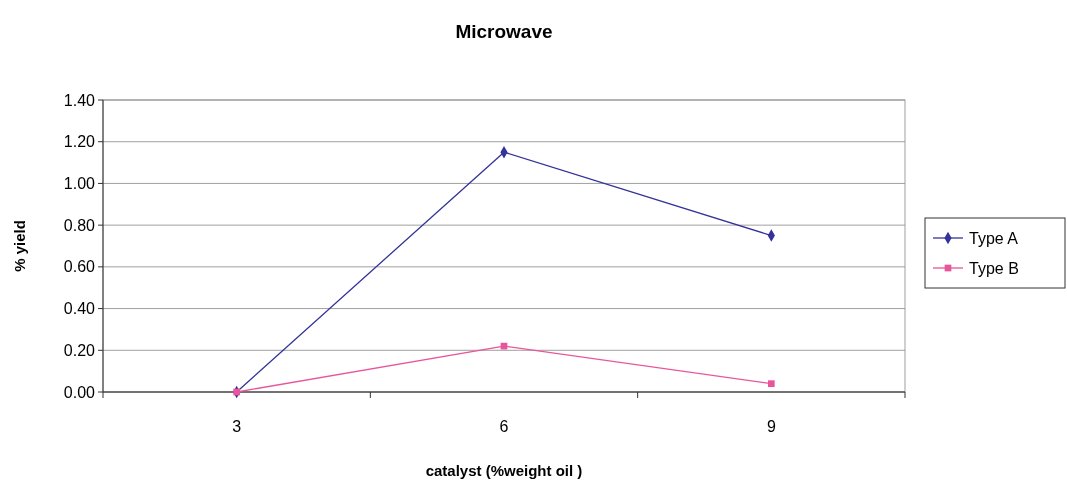  I want to click on y-tick-label: 0.00, so click(79, 392).